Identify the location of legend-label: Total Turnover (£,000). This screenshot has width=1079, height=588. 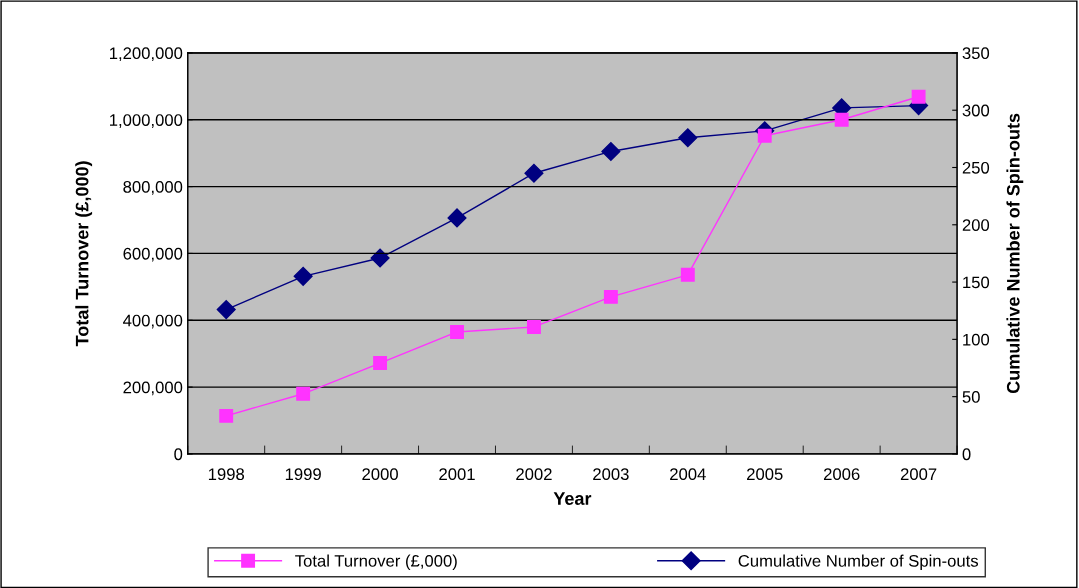
(376, 562).